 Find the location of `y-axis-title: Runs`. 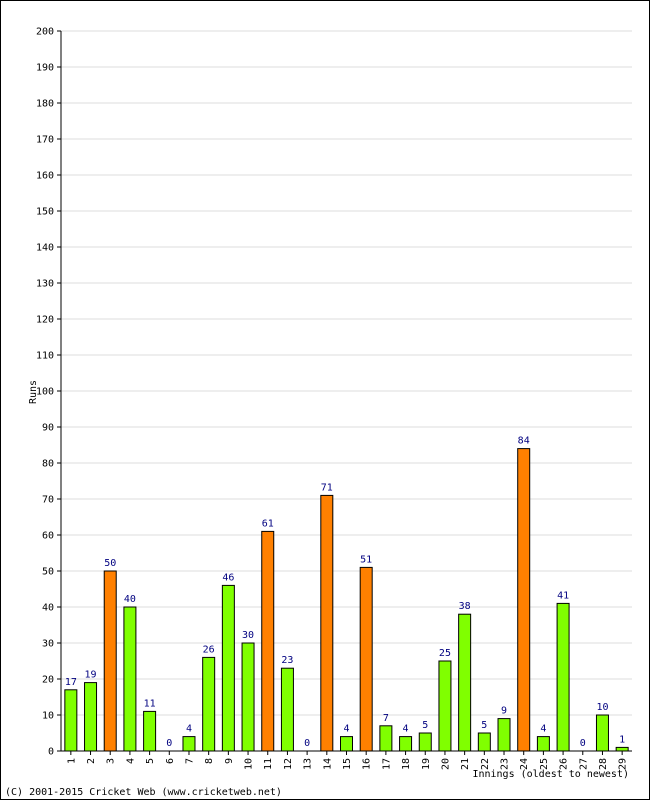

y-axis-title: Runs is located at coordinates (33, 392).